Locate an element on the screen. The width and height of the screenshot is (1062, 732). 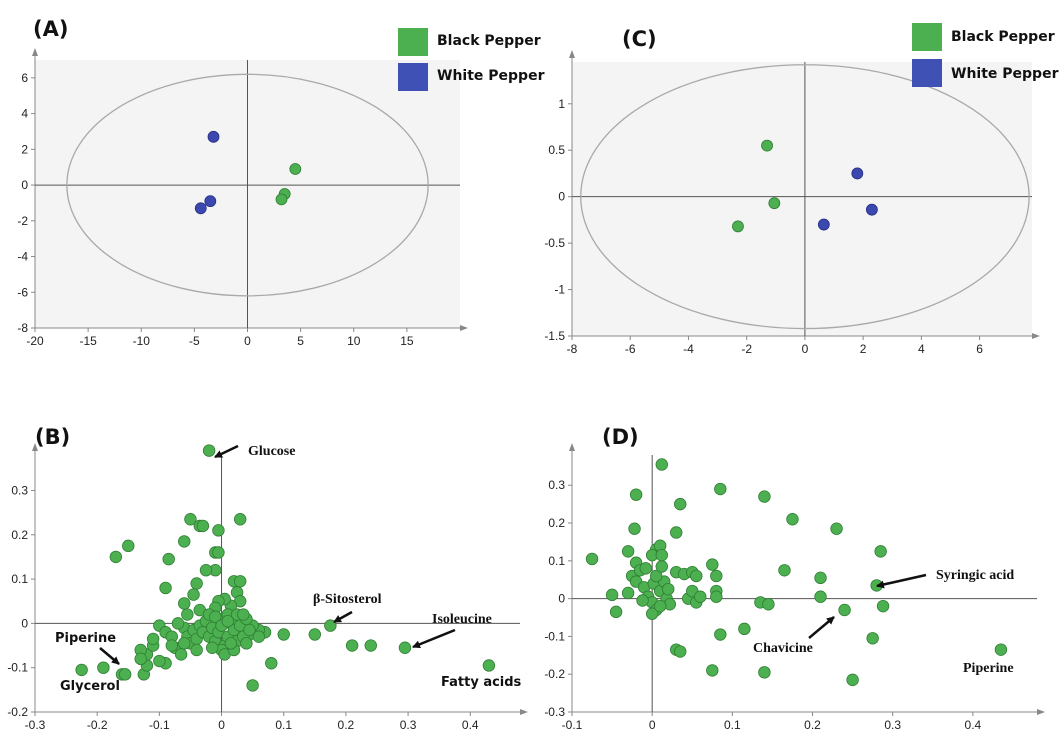
annotation-syringic-acid: Syringic acid is located at coordinates (975, 575).